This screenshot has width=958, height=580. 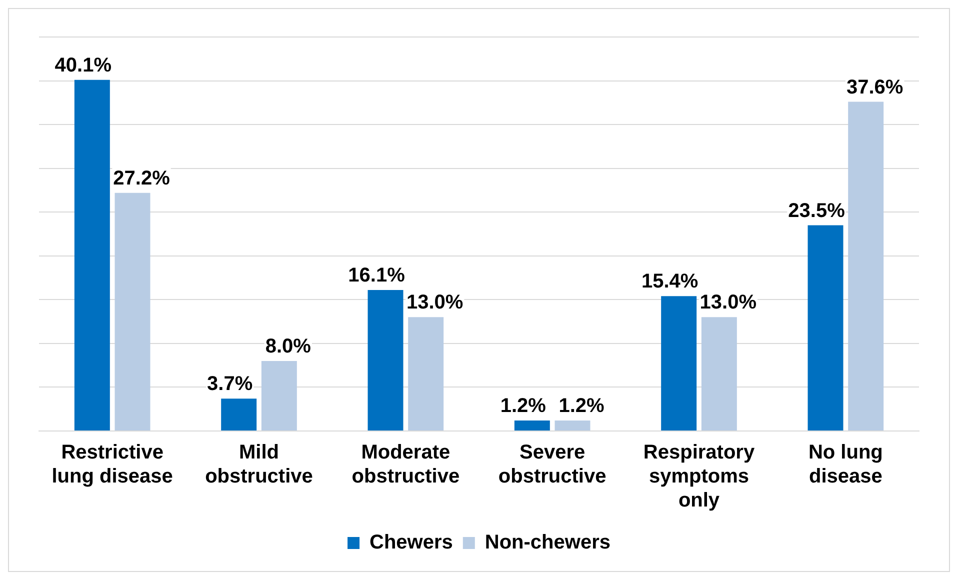 What do you see at coordinates (112, 465) in the screenshot?
I see `x-tick-label: Restrictive lung disease` at bounding box center [112, 465].